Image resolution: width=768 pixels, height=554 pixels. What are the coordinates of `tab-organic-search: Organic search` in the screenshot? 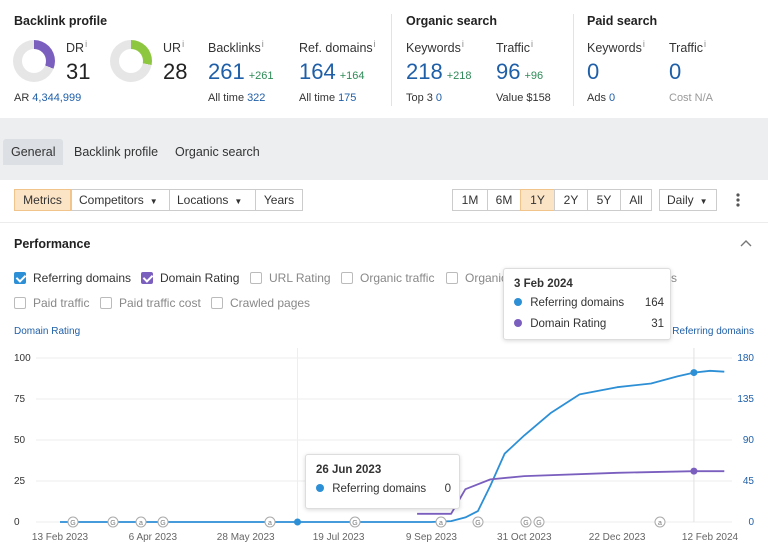 It's located at (217, 152).